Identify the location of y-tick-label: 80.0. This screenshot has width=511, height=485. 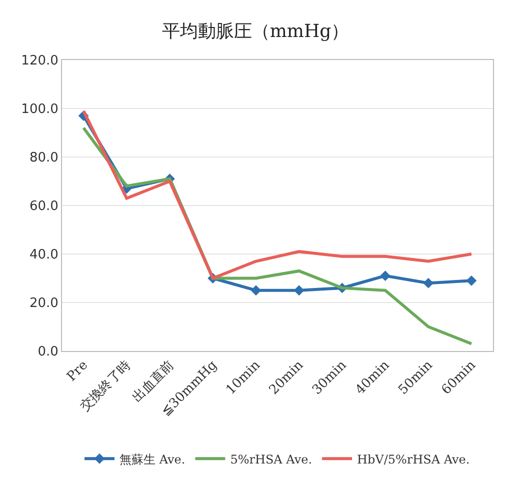
(43, 158).